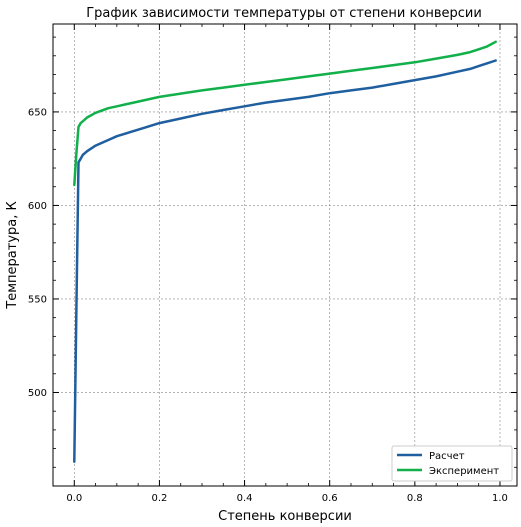  Describe the element at coordinates (37, 112) in the screenshot. I see `y-tick-label: 650` at that location.